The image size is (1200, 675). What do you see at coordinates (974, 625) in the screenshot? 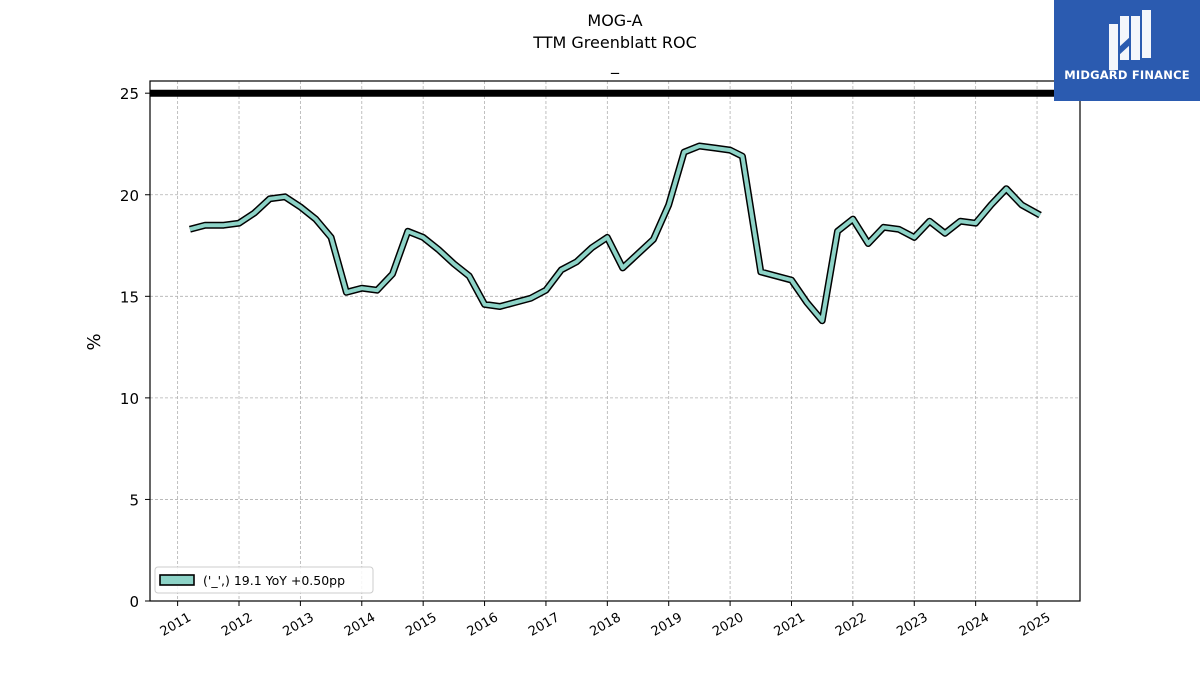
I see `x-tick-label: 2024` at bounding box center [974, 625].